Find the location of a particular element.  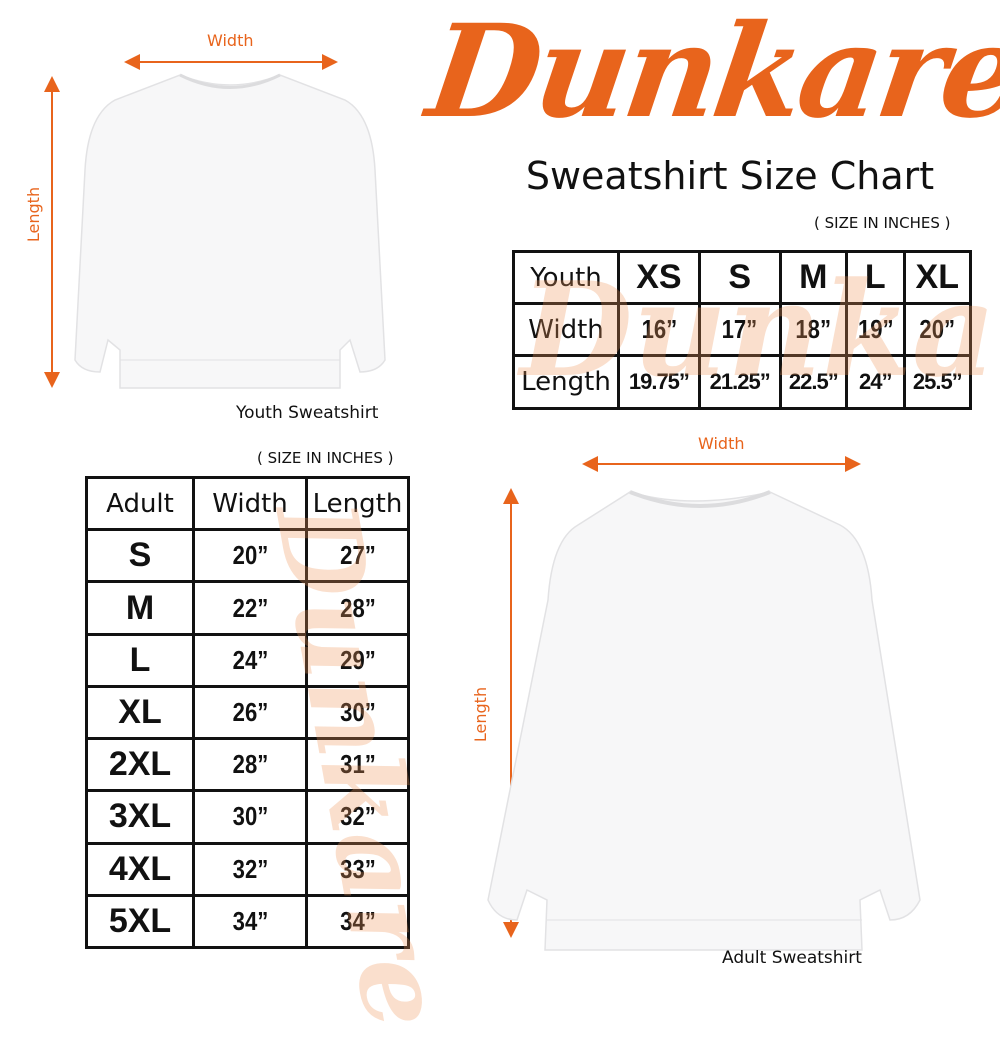

table-row: S 20” 27” is located at coordinates (247, 556).